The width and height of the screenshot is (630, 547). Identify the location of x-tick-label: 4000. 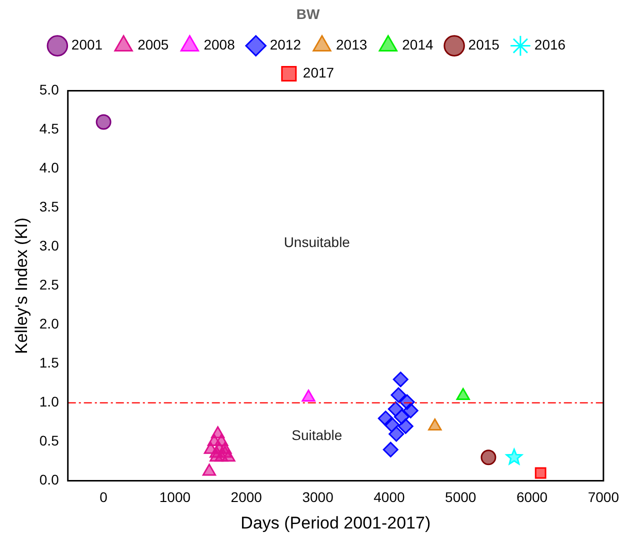
(389, 497).